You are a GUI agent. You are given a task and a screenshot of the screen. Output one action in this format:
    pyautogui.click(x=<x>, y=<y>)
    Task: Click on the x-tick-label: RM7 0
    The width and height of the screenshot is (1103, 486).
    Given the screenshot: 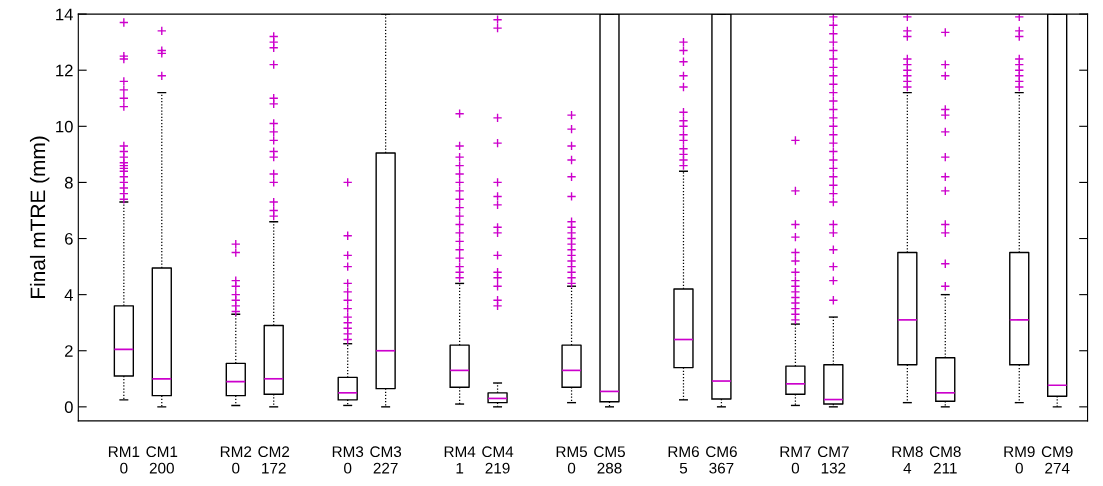 What is the action you would take?
    pyautogui.click(x=795, y=460)
    